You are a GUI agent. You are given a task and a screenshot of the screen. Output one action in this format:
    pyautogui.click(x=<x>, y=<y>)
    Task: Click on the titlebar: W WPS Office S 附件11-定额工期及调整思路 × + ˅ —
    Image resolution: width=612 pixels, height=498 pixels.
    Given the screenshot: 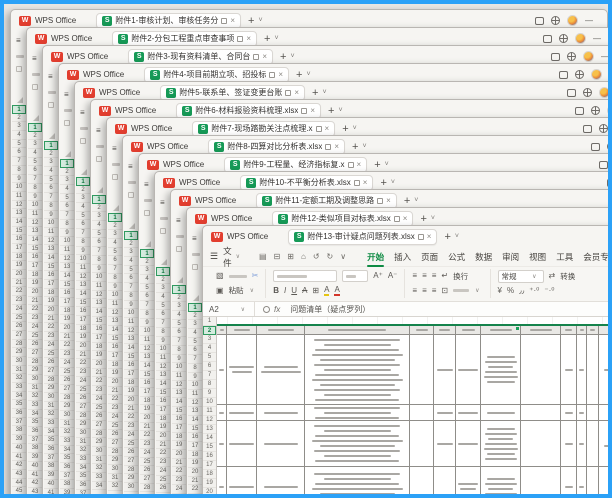 What is the action you would take?
    pyautogui.click(x=389, y=200)
    